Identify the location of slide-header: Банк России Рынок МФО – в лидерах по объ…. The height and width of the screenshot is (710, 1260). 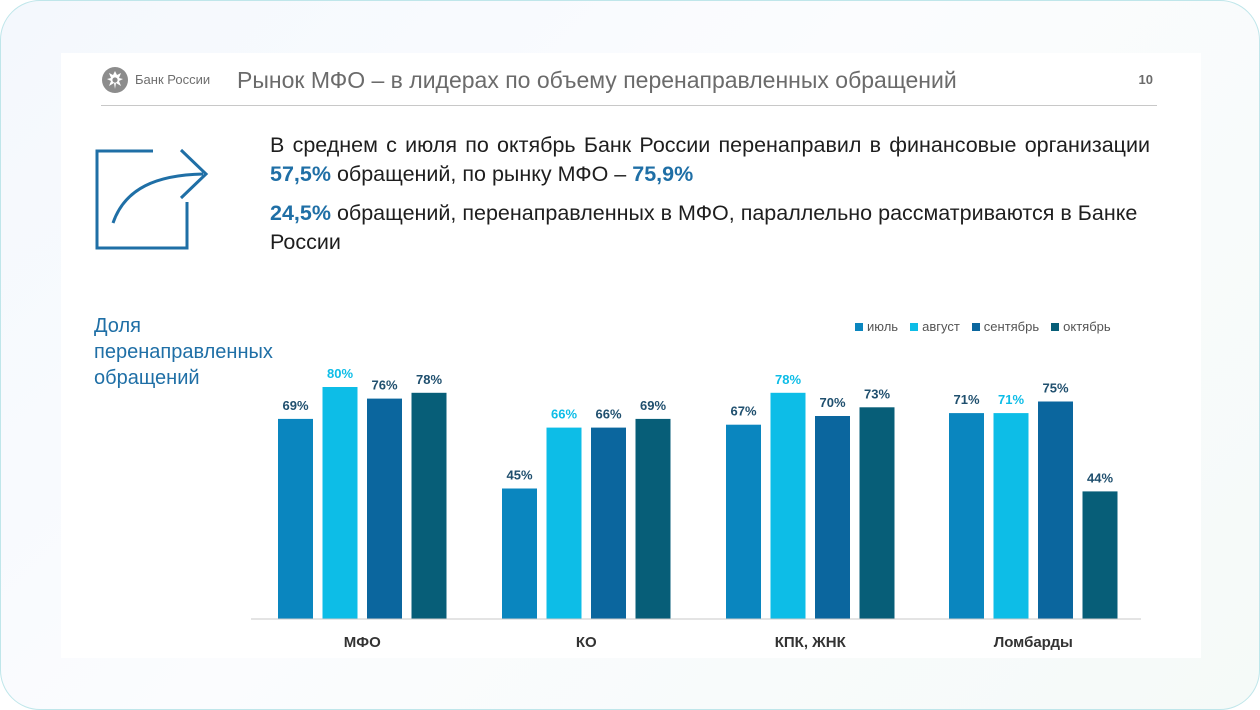
(629, 84).